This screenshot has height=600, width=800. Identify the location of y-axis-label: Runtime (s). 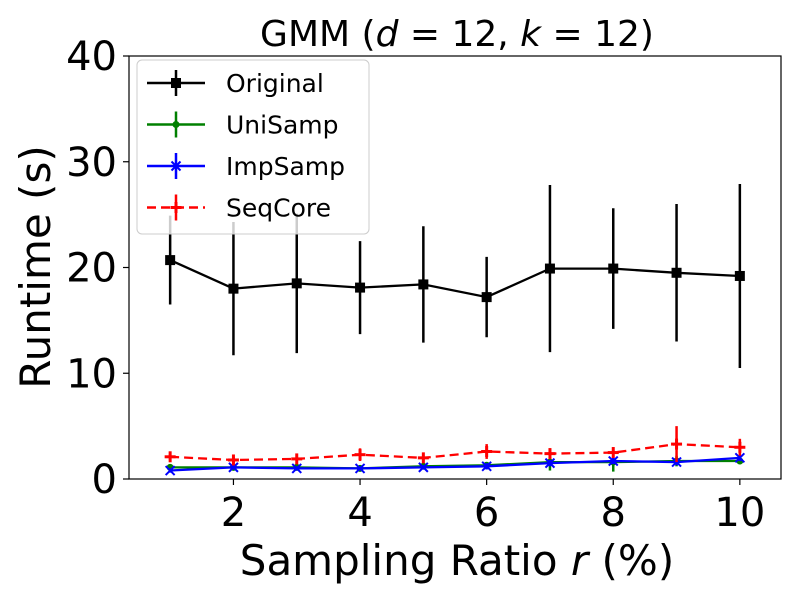
(35, 266).